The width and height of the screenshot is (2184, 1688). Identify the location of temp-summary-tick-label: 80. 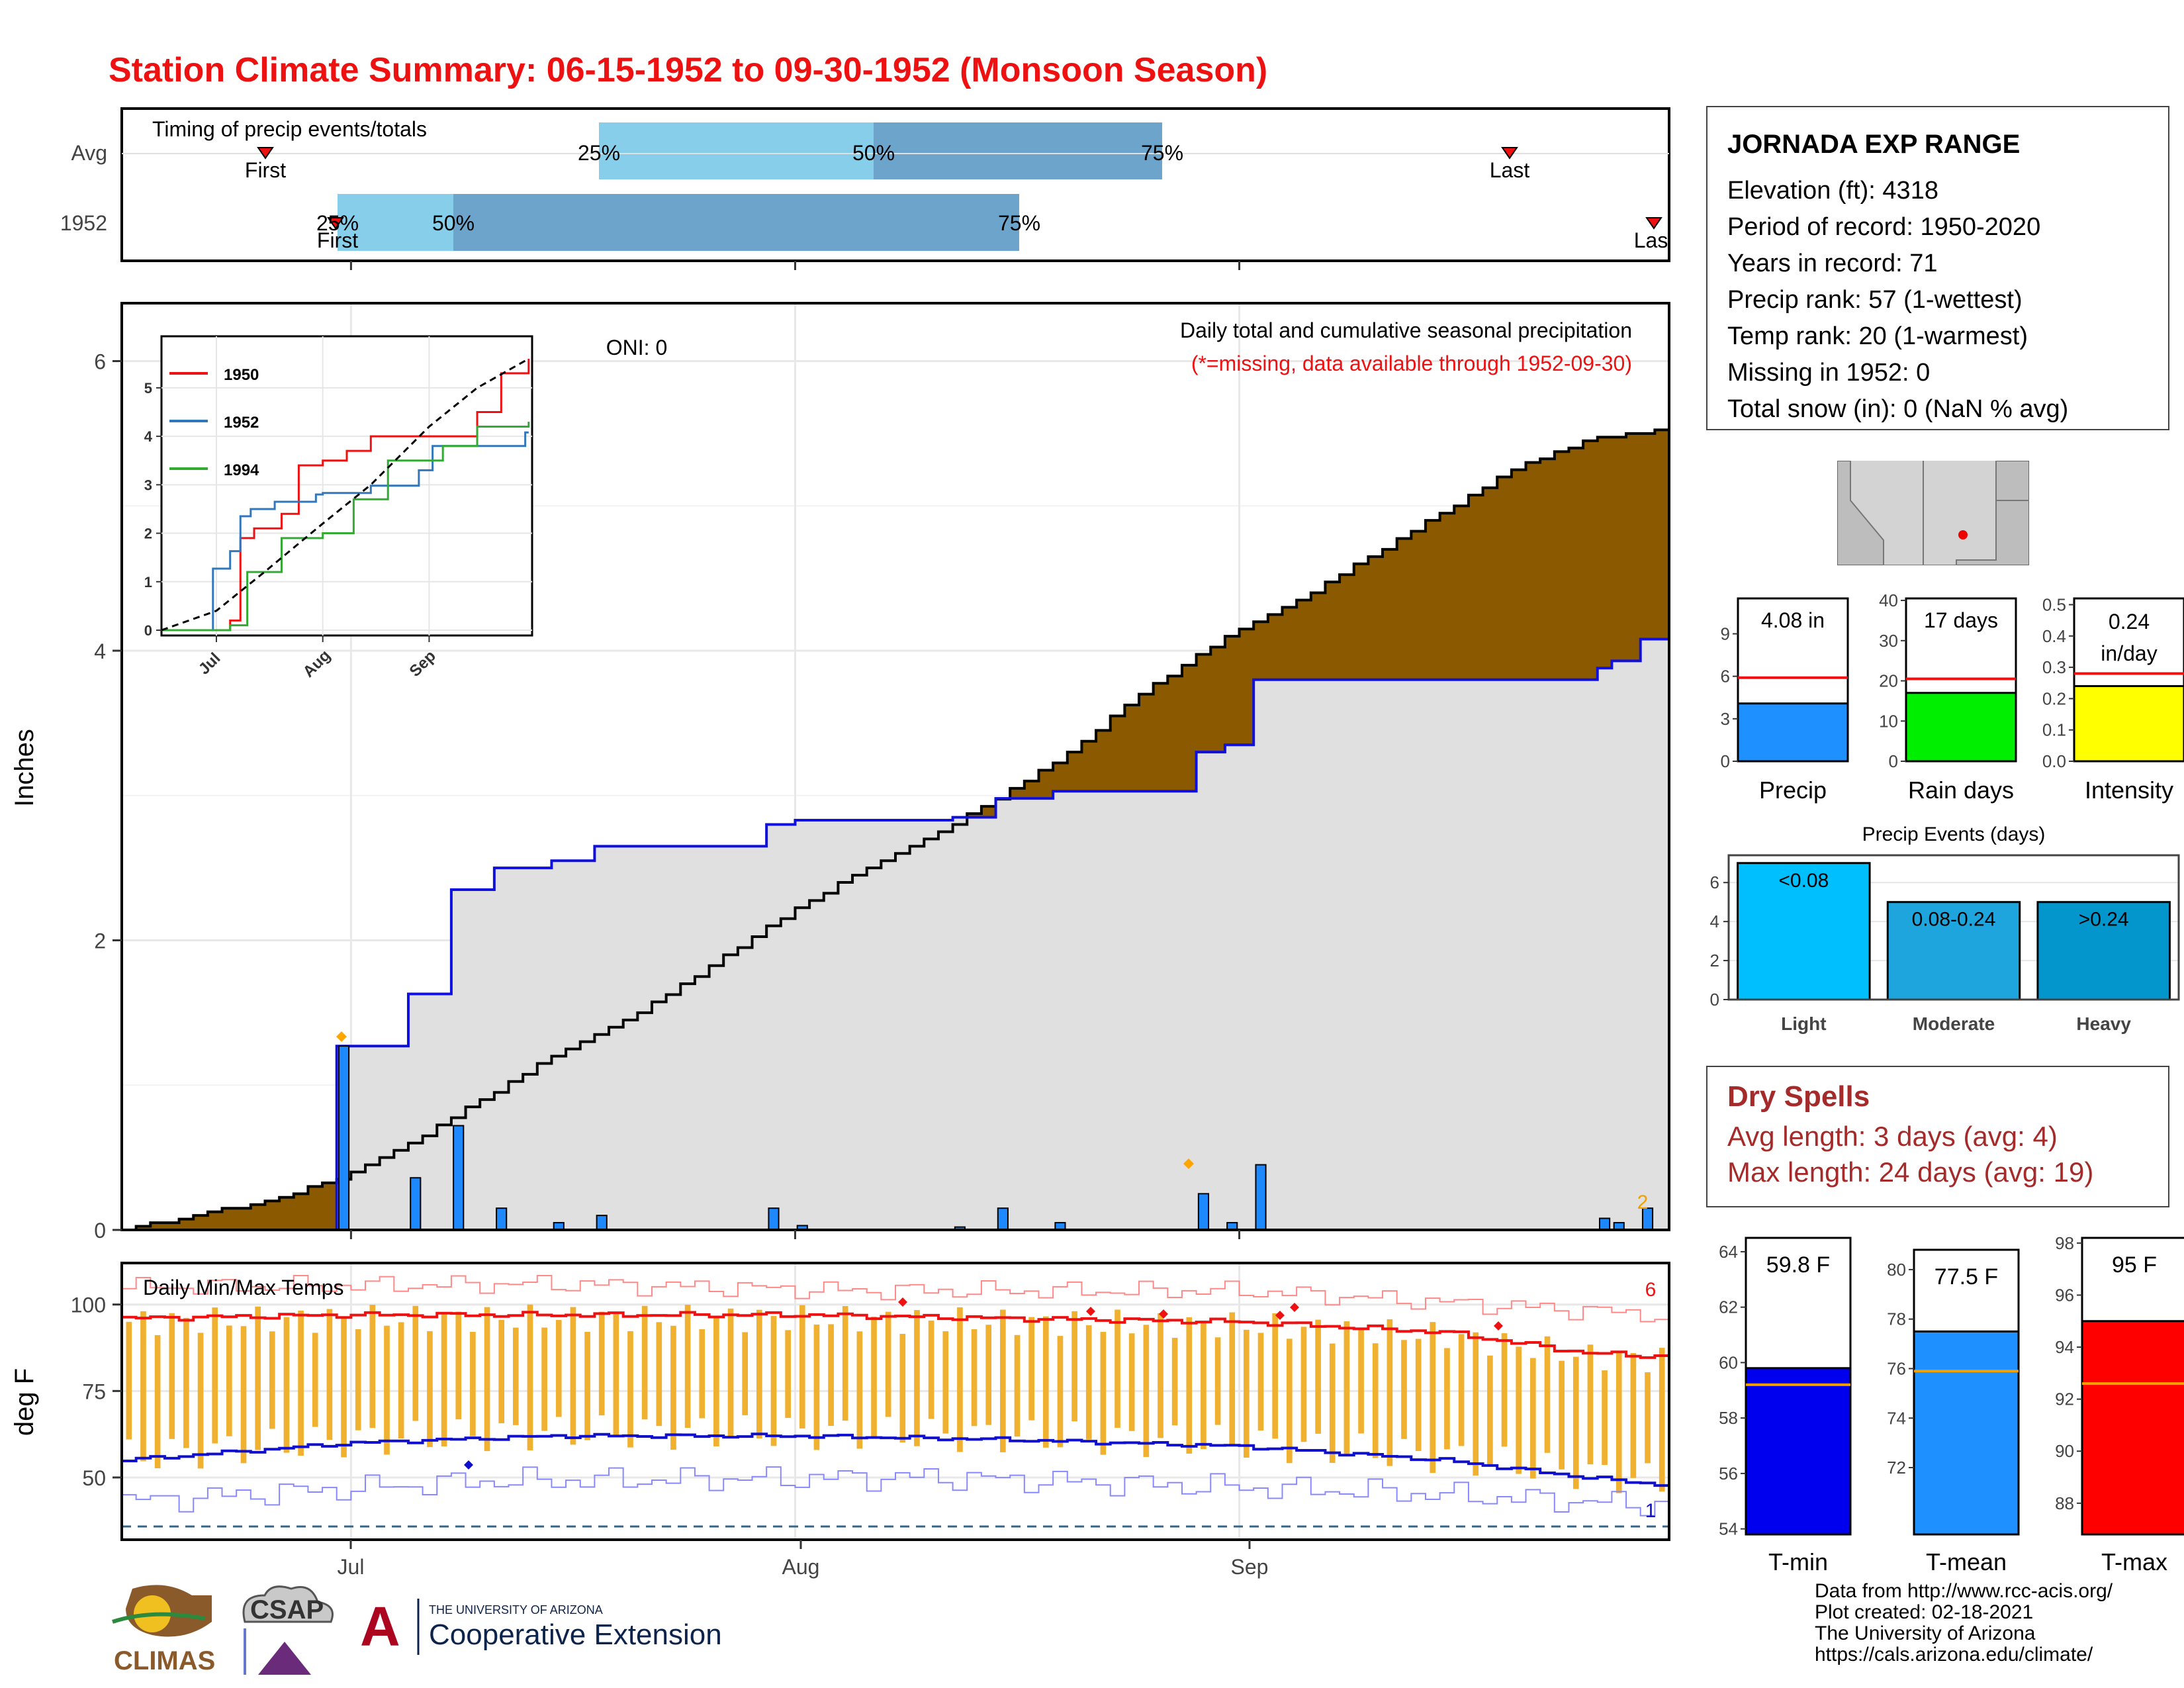
(1897, 1270).